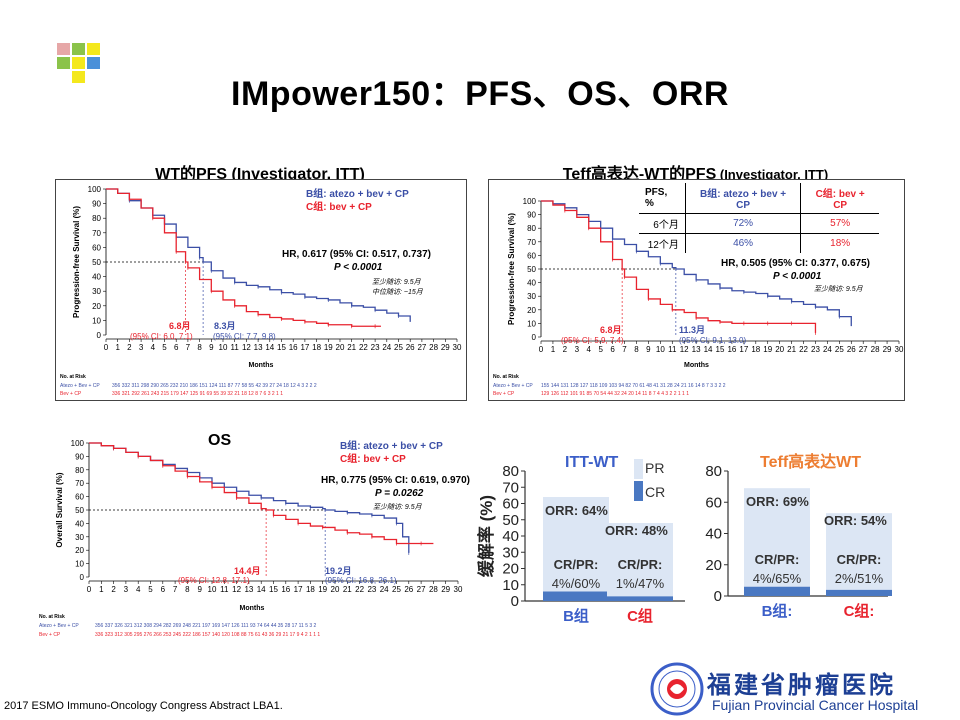 The height and width of the screenshot is (720, 960). What do you see at coordinates (839, 243) in the screenshot?
I see `teff-table-row1-c: 18%` at bounding box center [839, 243].